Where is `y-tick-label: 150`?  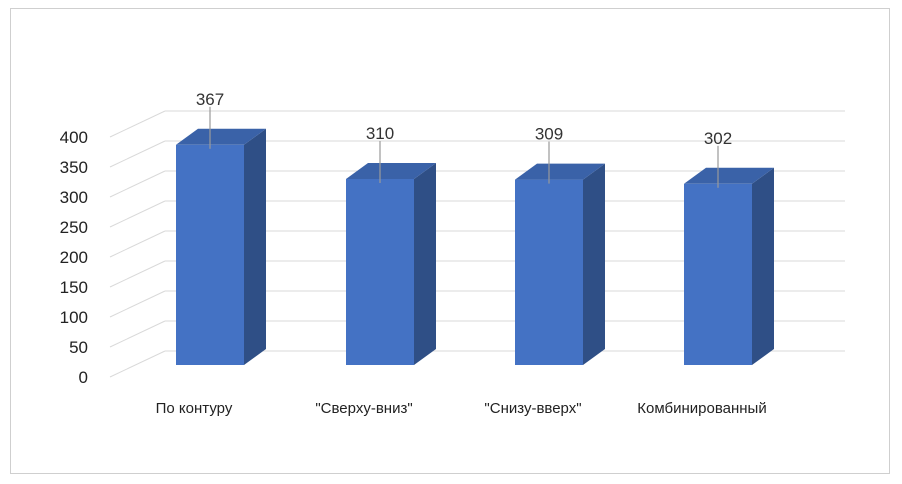
y-tick-label: 150 is located at coordinates (74, 287).